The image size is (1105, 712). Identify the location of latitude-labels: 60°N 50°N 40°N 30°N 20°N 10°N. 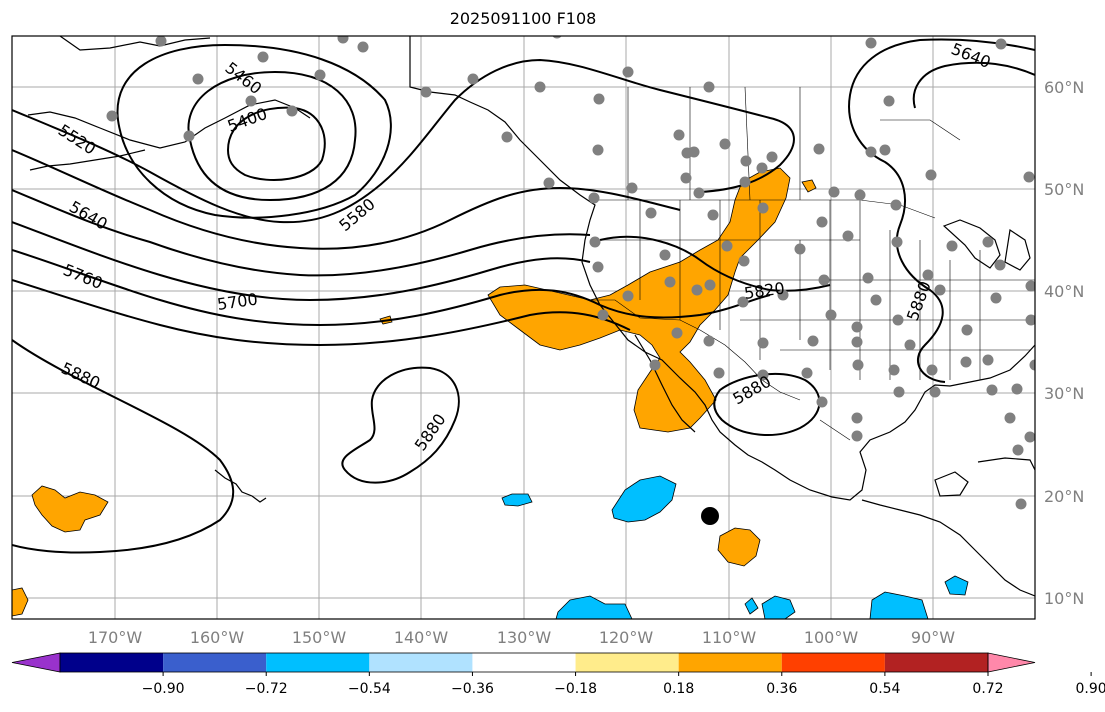
(1064, 343).